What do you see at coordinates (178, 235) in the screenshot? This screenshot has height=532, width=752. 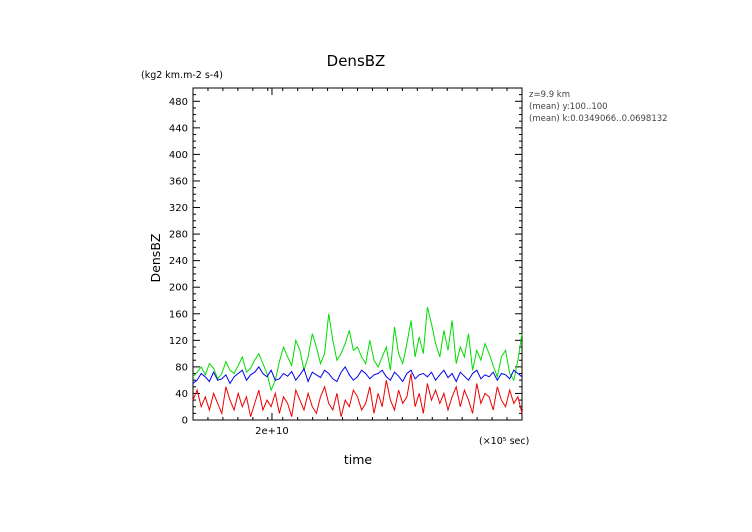 I see `y-tick-label: 280` at bounding box center [178, 235].